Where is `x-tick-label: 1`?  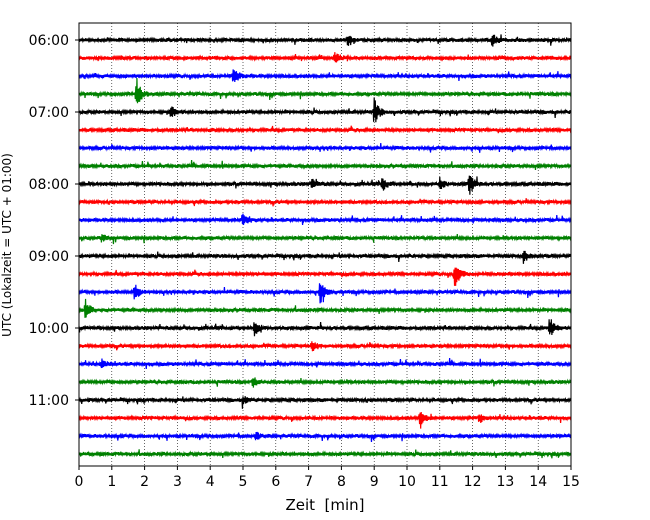 x-tick-label: 1 is located at coordinates (111, 482).